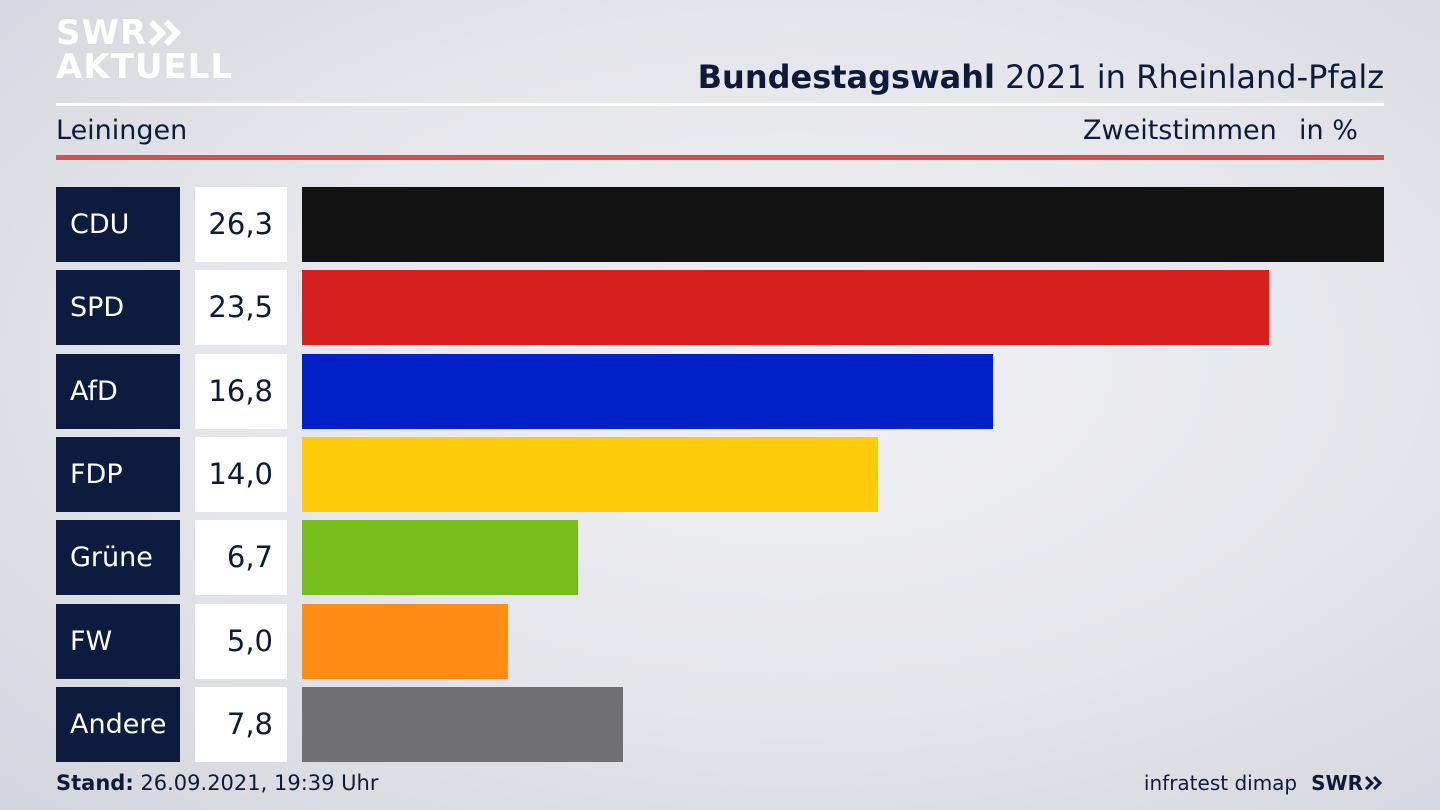 This screenshot has height=810, width=1440. What do you see at coordinates (1180, 130) in the screenshot?
I see `measure-label: Zweitstimmen` at bounding box center [1180, 130].